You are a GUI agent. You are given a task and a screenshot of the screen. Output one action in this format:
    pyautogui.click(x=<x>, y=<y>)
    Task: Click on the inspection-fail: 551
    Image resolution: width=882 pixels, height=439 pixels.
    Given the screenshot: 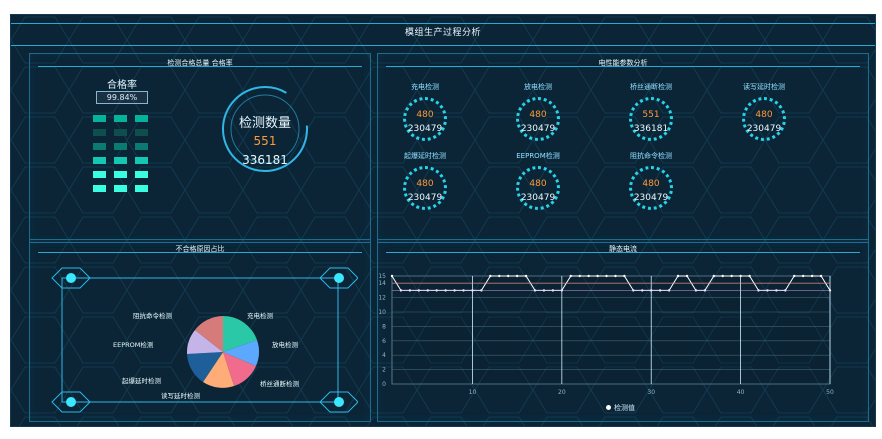 What is the action you would take?
    pyautogui.click(x=265, y=141)
    